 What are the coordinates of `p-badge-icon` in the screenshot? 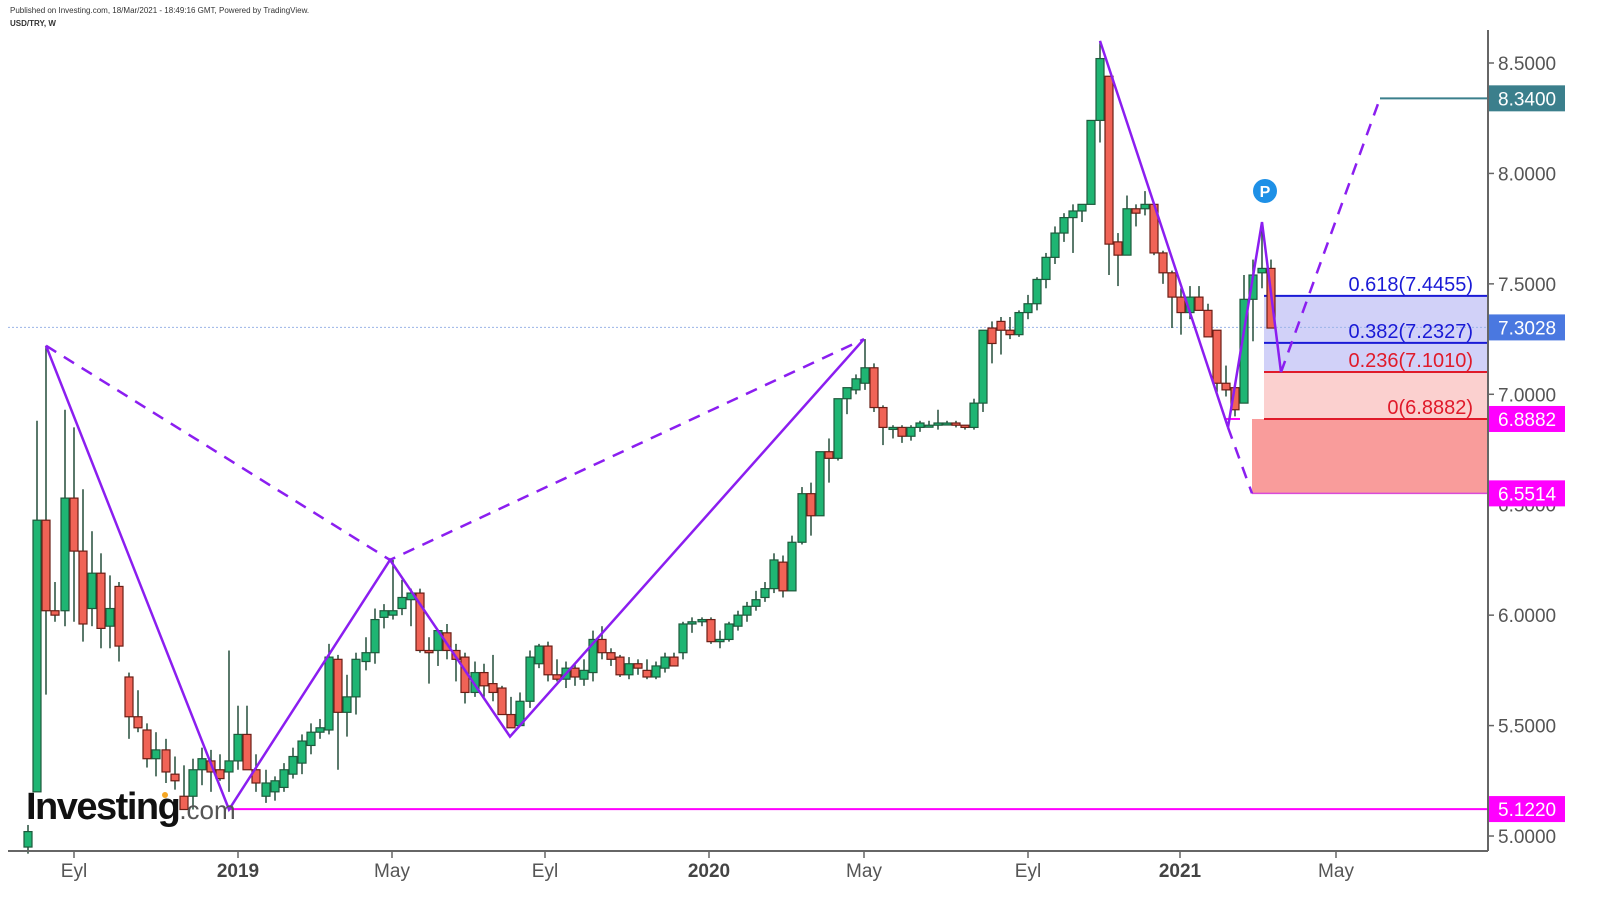 It's located at (1265, 191).